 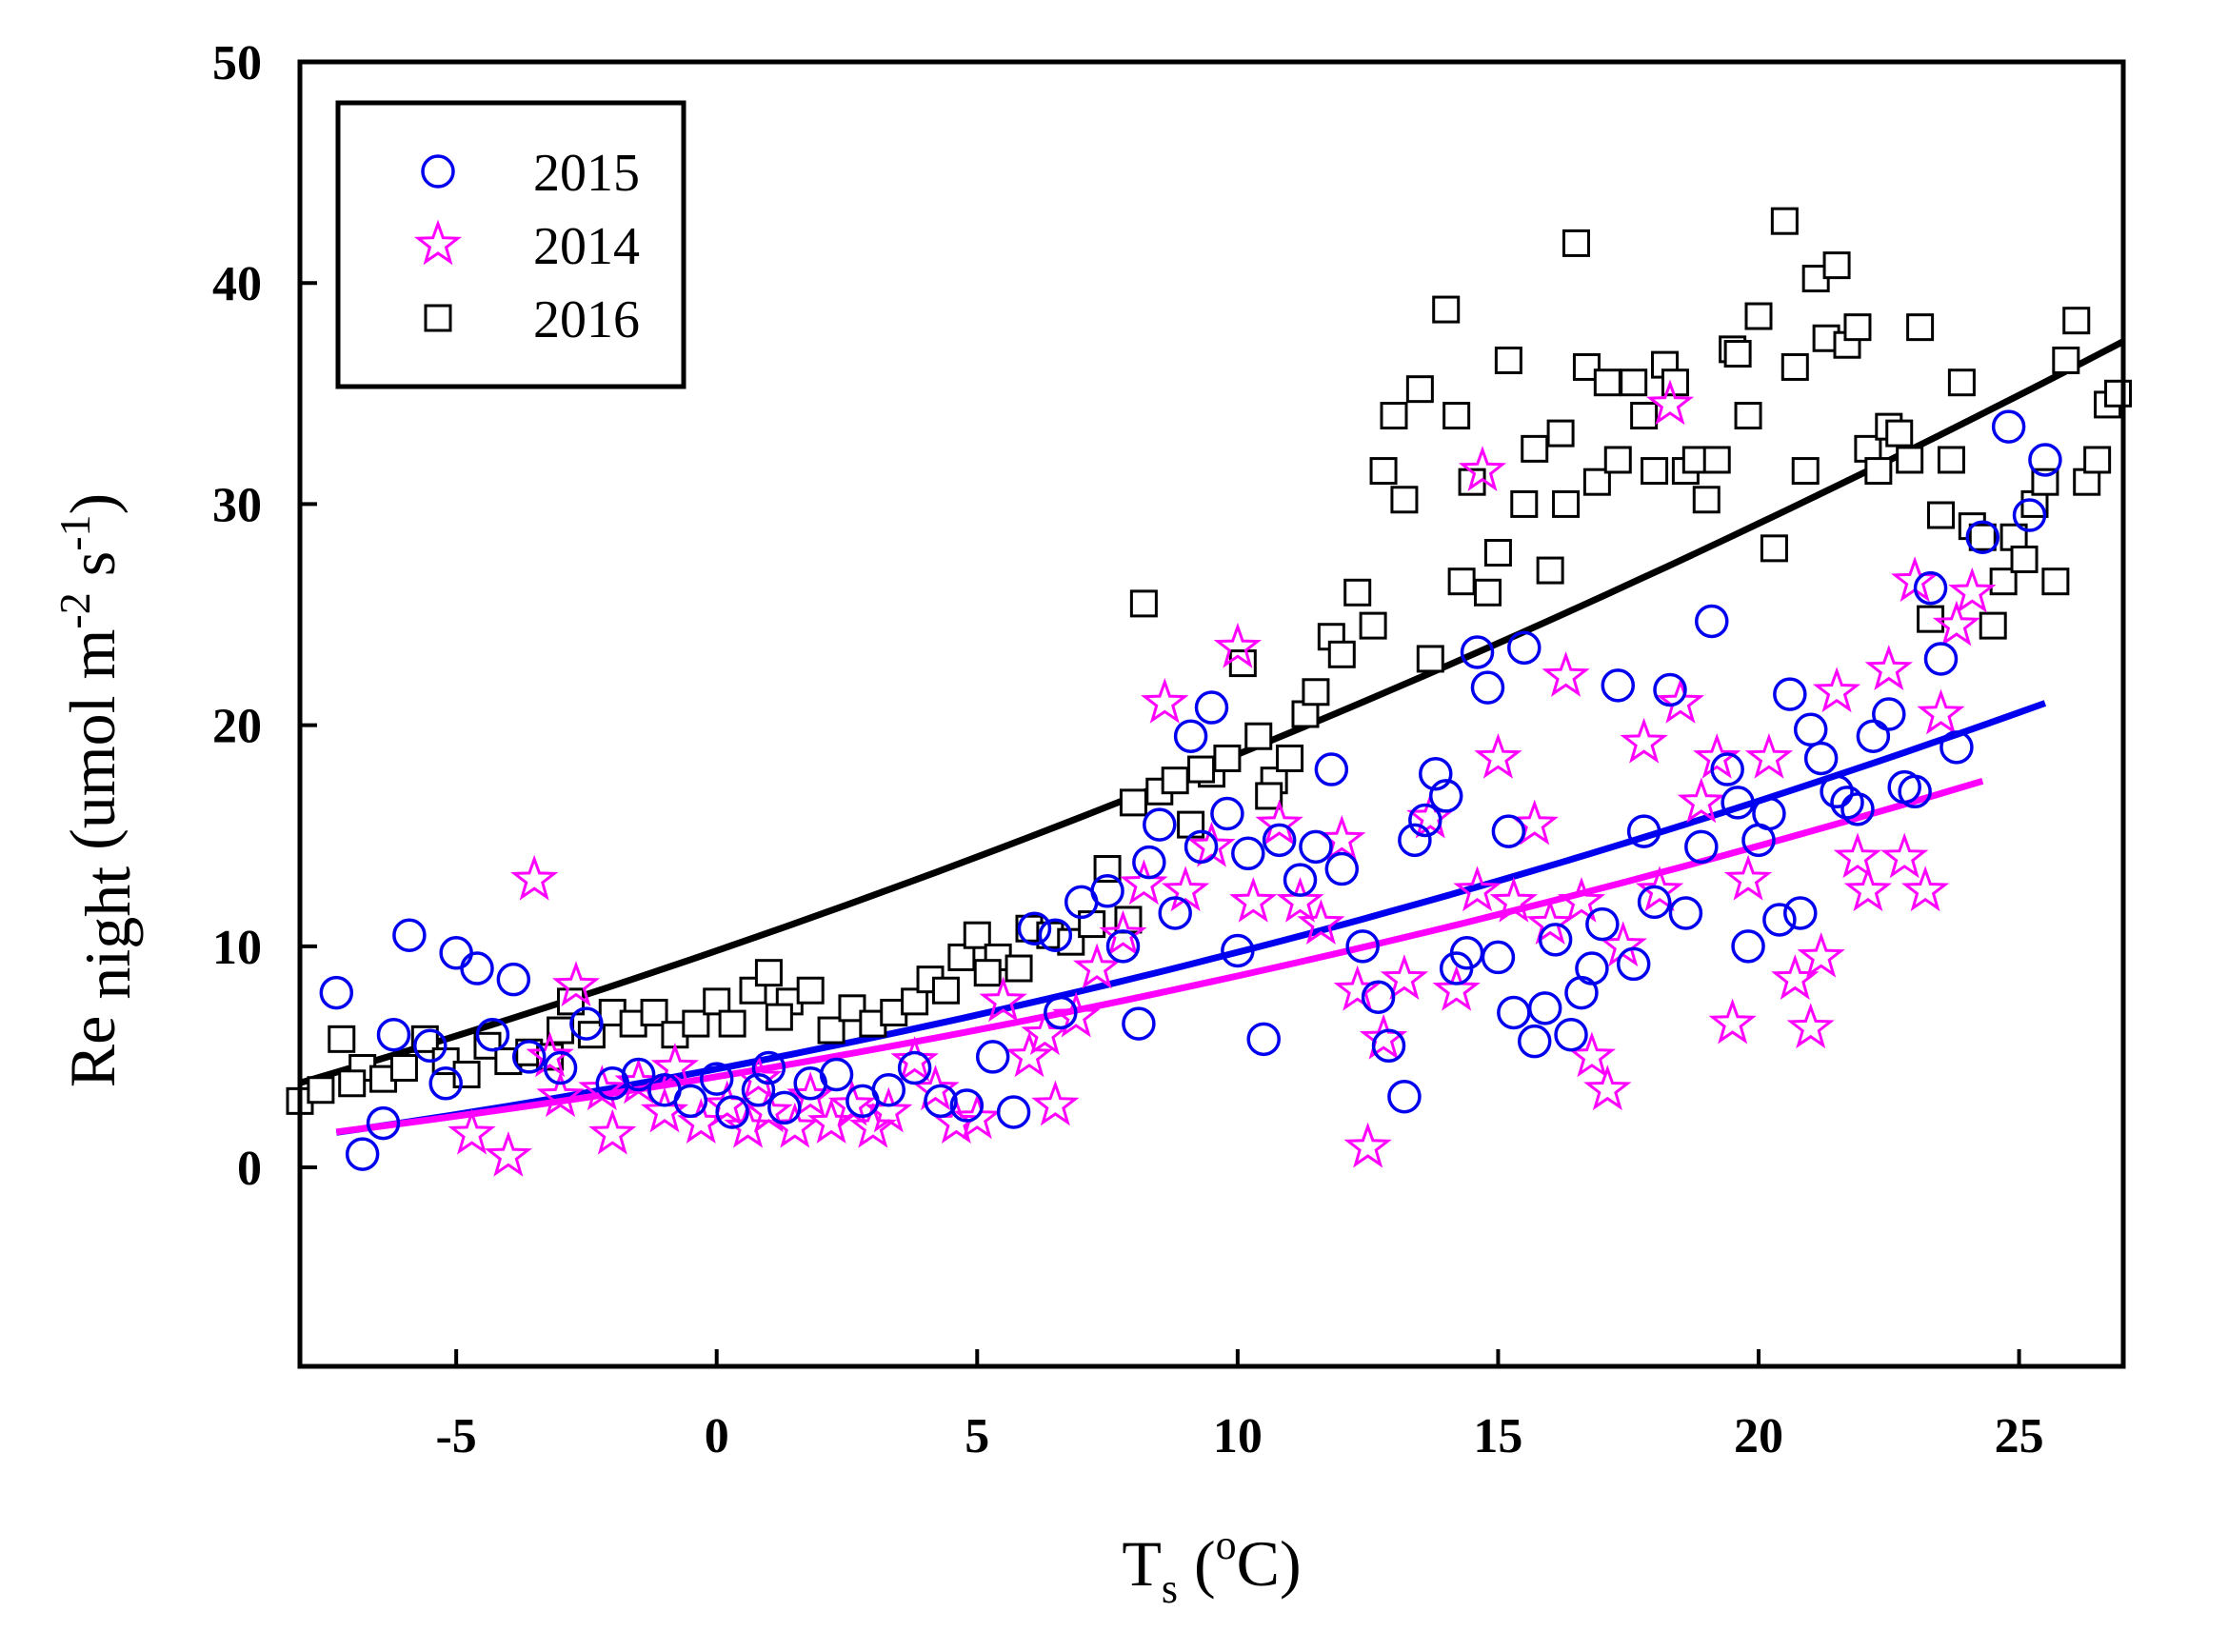 I want to click on y-title-close: ), so click(x=92, y=504).